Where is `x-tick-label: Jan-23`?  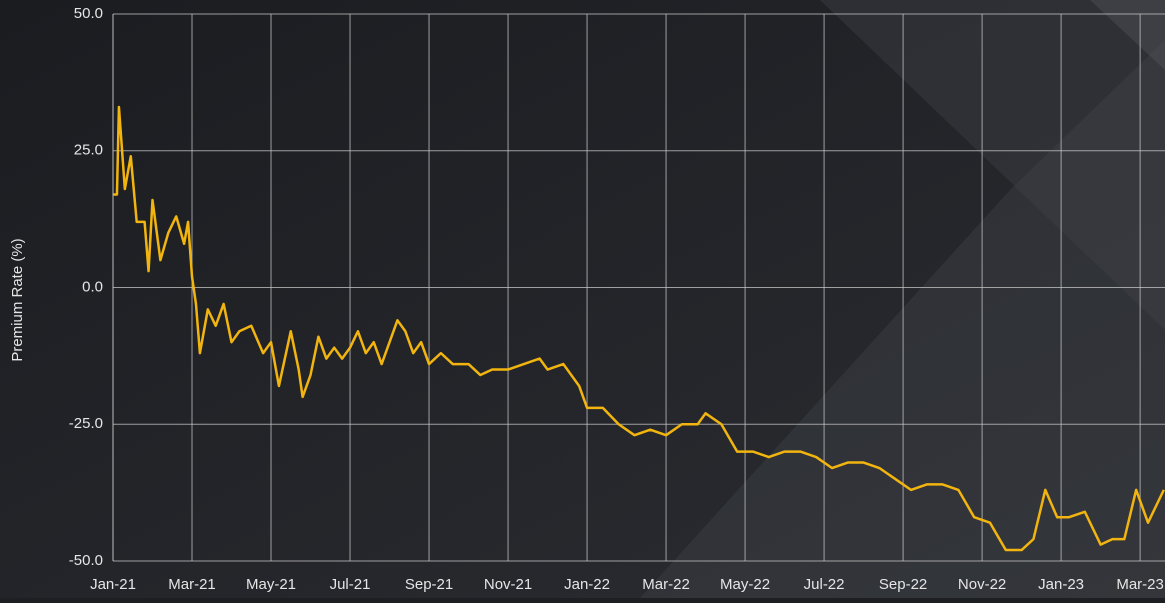 x-tick-label: Jan-23 is located at coordinates (1061, 584).